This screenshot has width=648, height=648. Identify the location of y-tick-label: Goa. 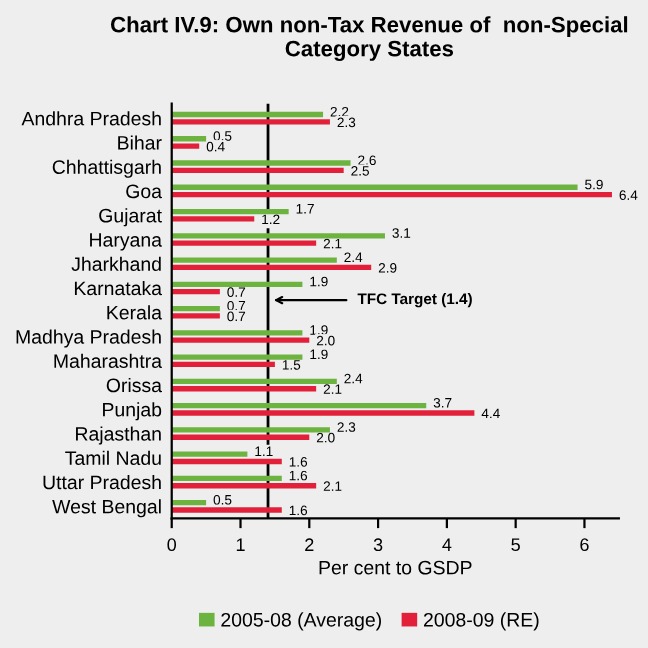
(144, 191).